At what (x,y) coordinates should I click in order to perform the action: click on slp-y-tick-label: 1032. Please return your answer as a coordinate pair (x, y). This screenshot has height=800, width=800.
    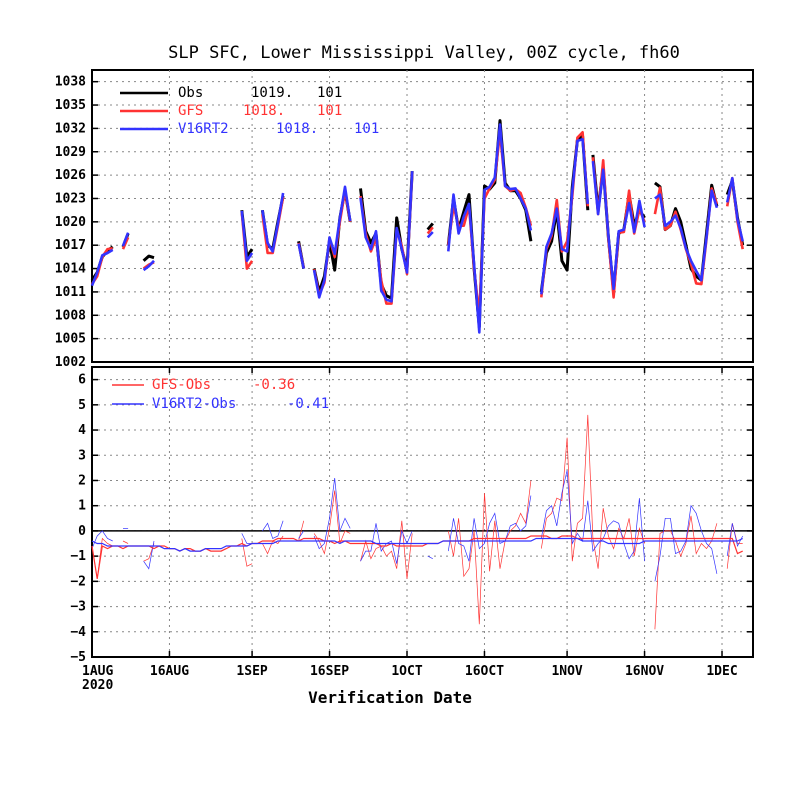
    Looking at the image, I should click on (70, 128).